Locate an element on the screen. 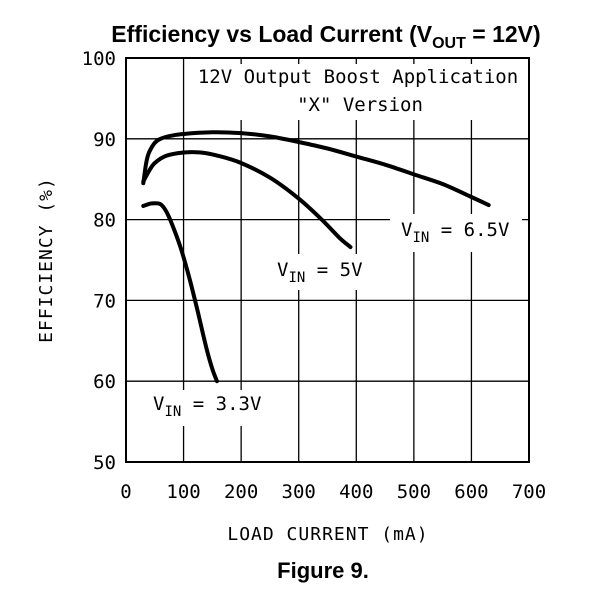  figure-caption: Figure 9. is located at coordinates (323, 570).